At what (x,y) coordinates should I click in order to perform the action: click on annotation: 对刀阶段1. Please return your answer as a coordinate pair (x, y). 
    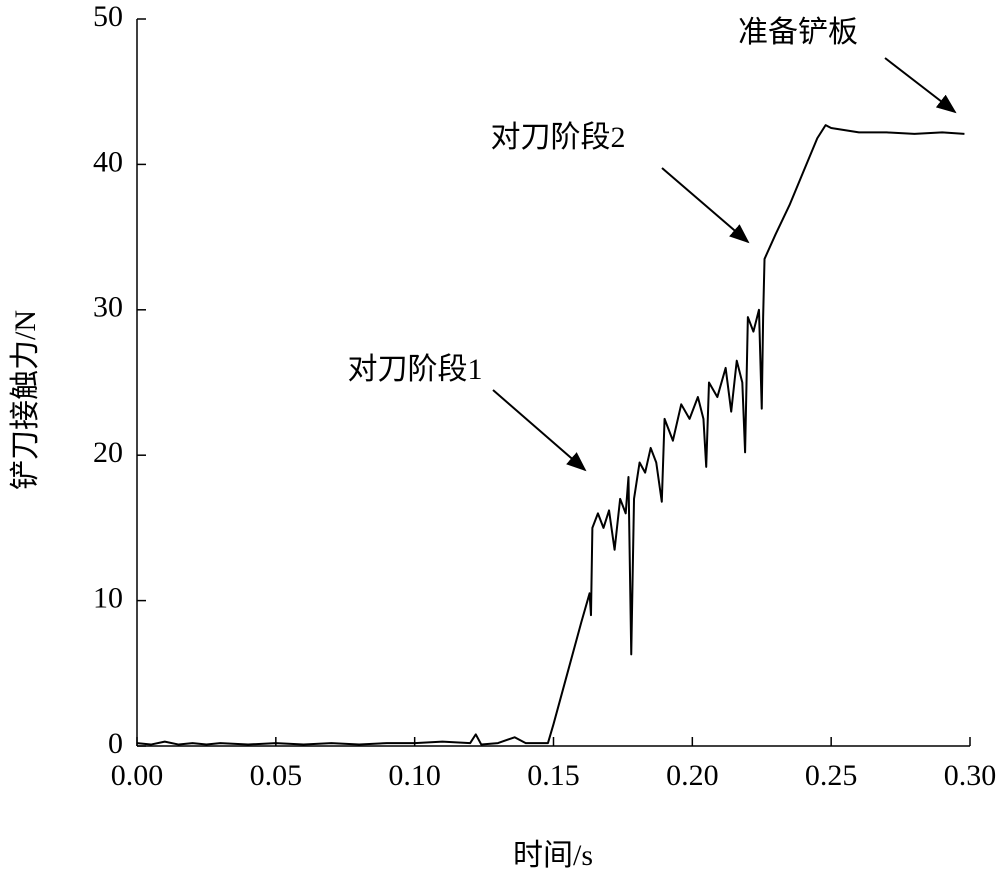
    Looking at the image, I should click on (415, 369).